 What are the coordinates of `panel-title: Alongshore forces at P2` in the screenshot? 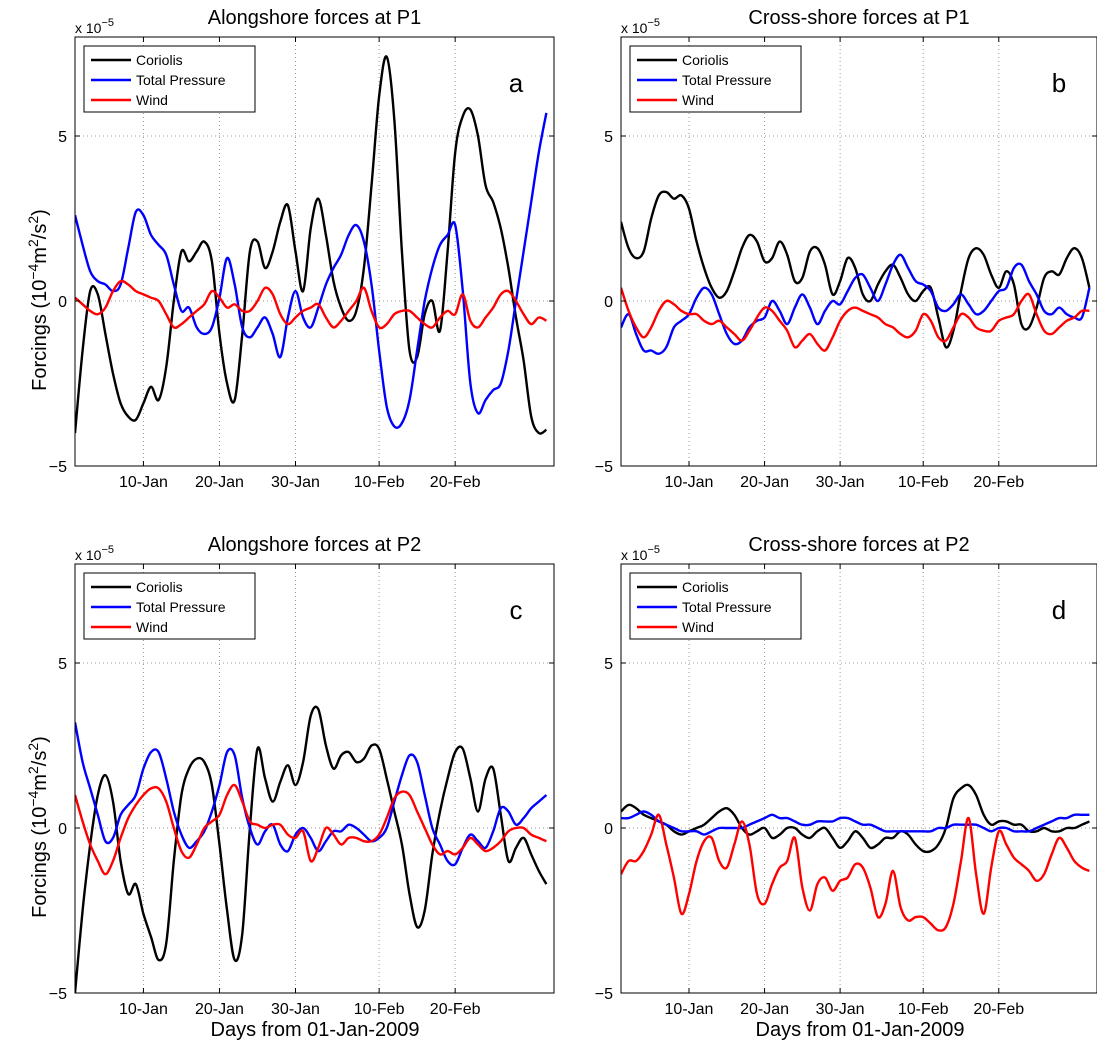 It's located at (314, 545).